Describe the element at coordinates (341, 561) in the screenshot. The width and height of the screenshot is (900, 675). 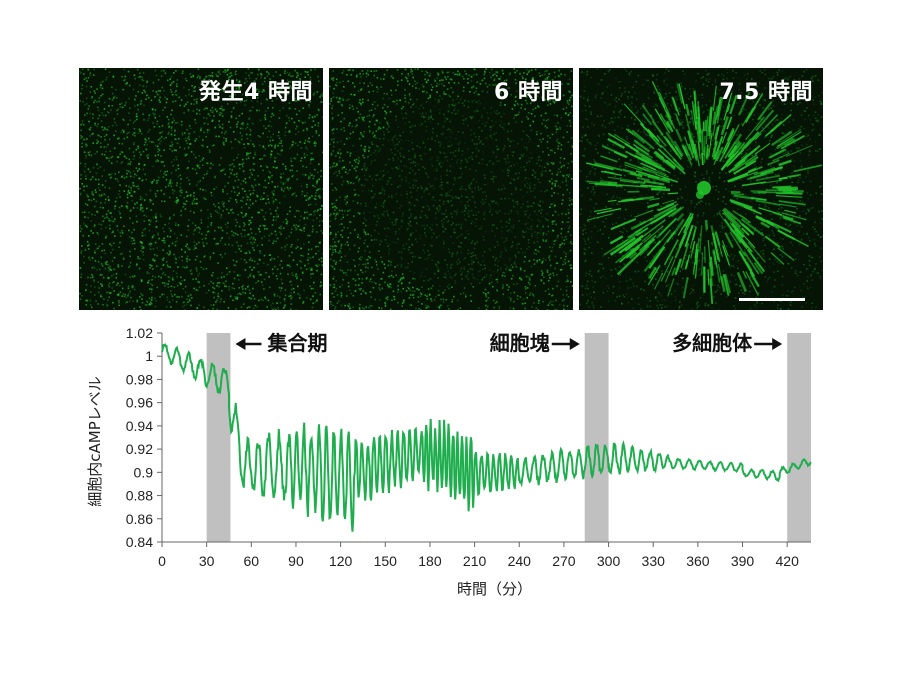
I see `x-tick-label: 120` at that location.